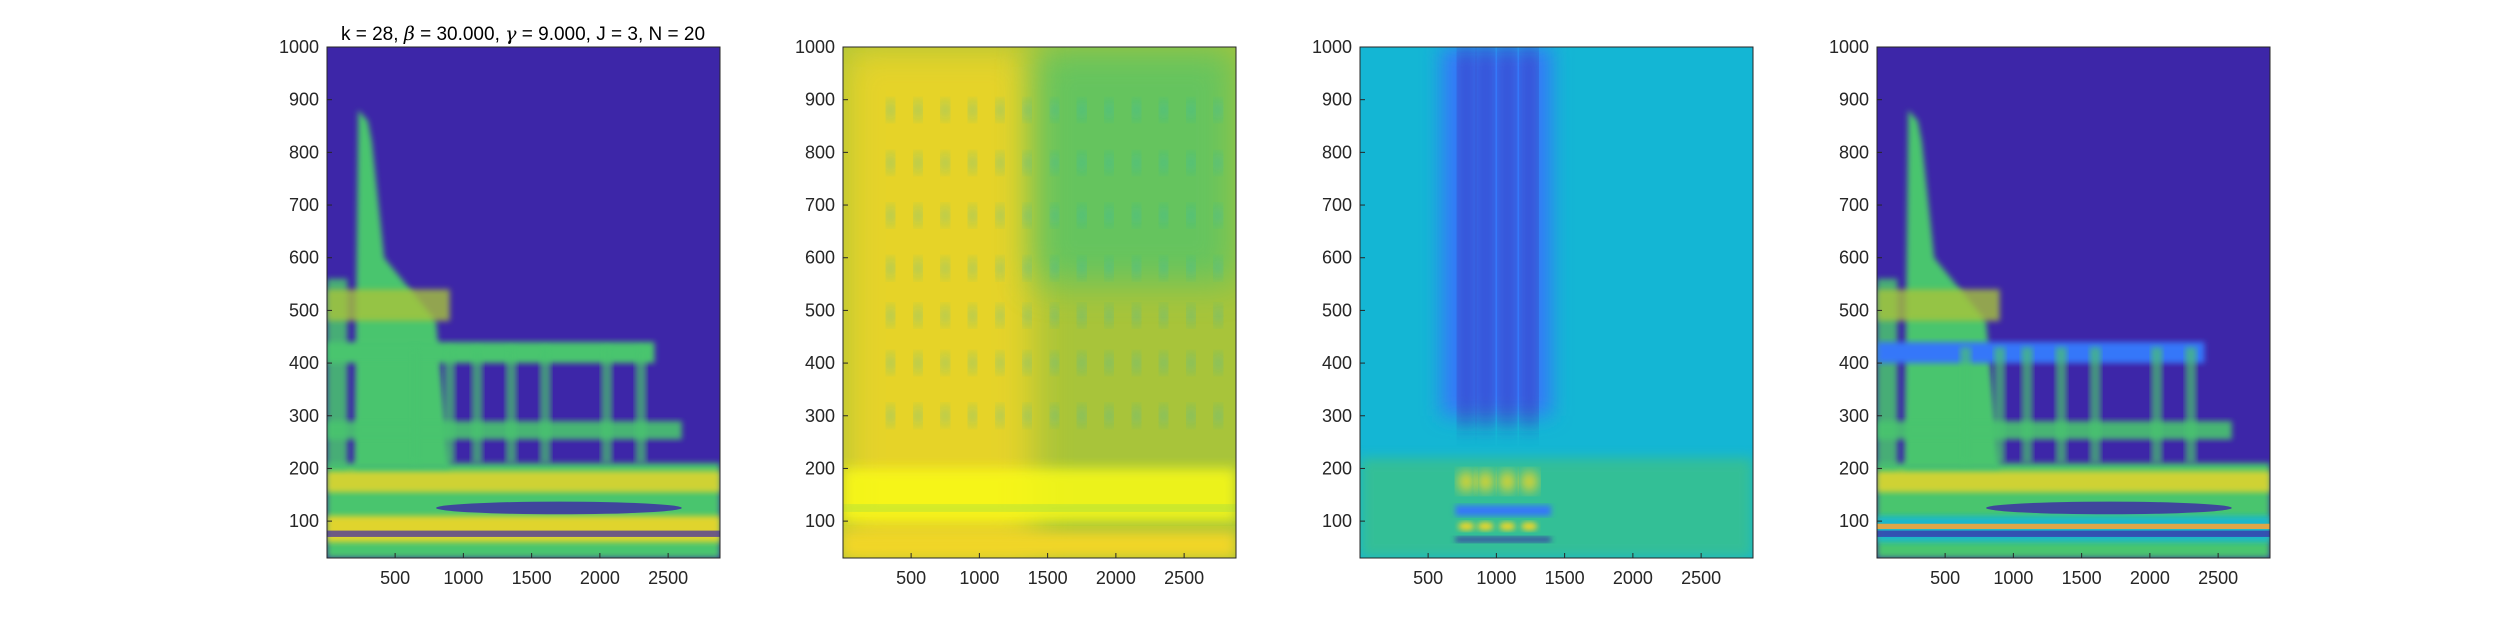 This screenshot has width=2500, height=625. Describe the element at coordinates (409, 34) in the screenshot. I see `title-part: β` at that location.